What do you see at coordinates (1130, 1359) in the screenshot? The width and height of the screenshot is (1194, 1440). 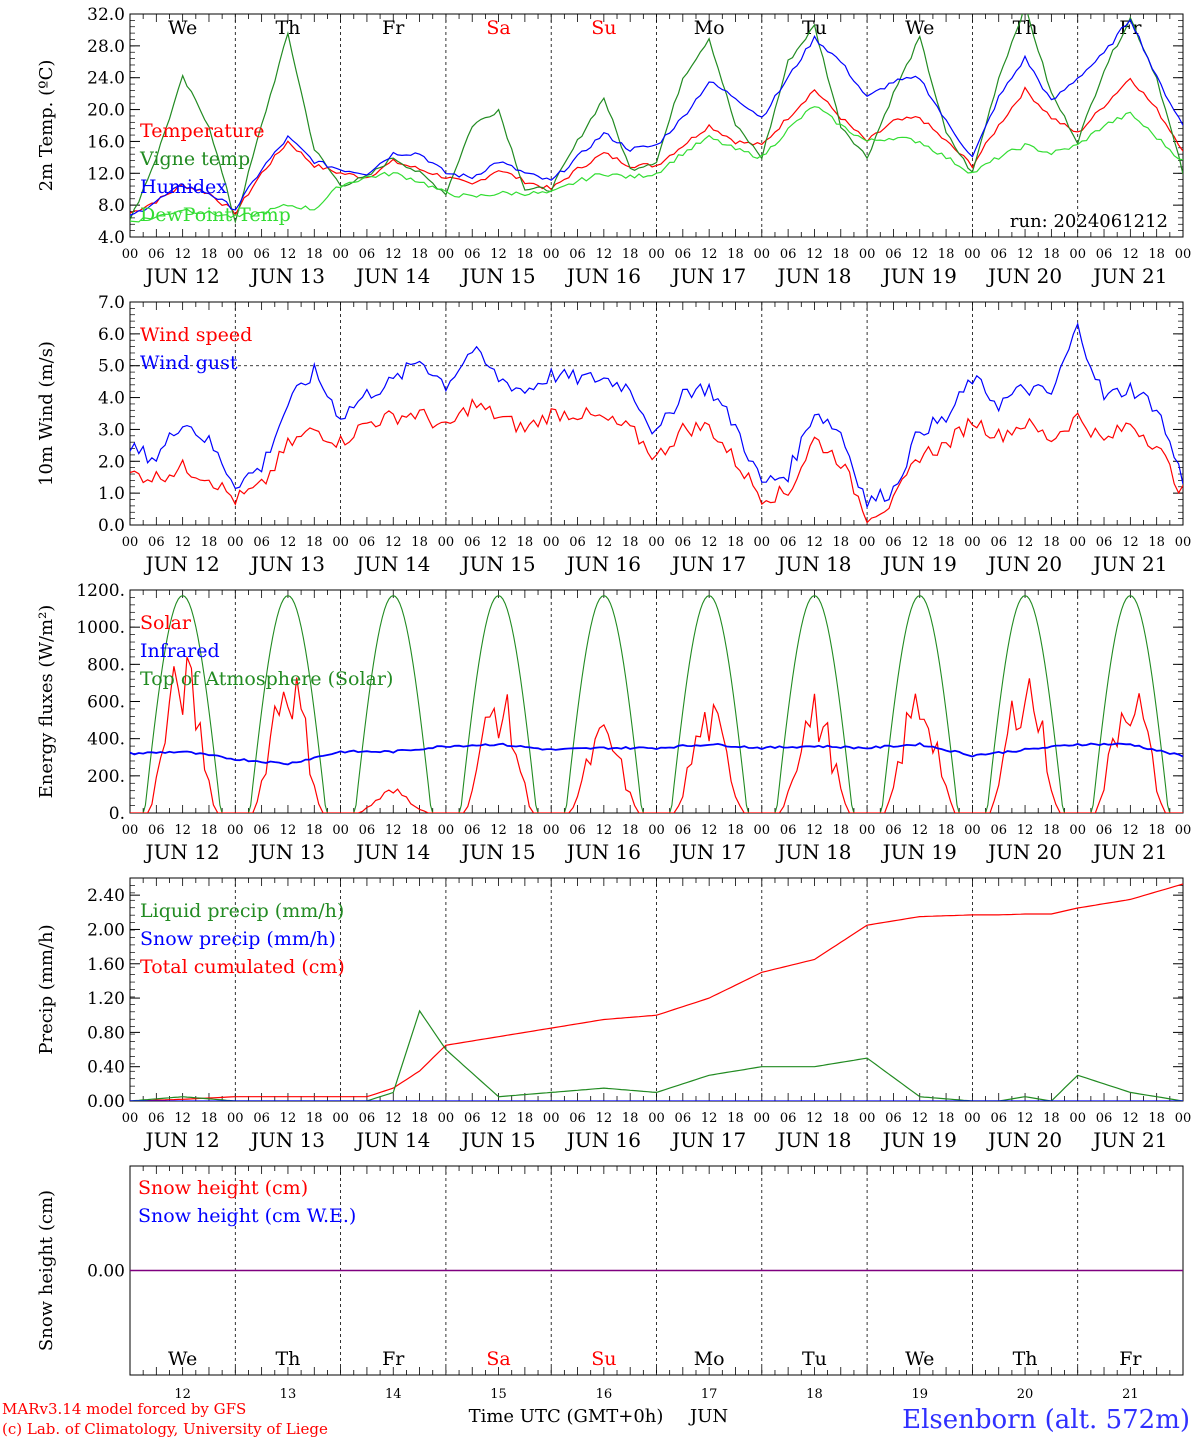 I see `weekday-label: Fr` at bounding box center [1130, 1359].